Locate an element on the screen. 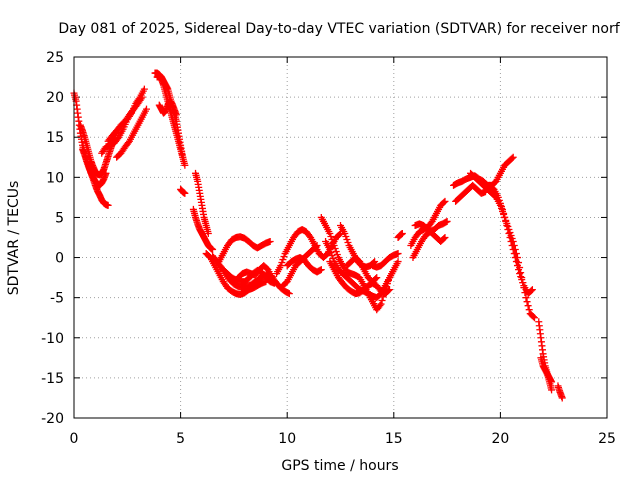  series-arc-aa is located at coordinates (400, 235).